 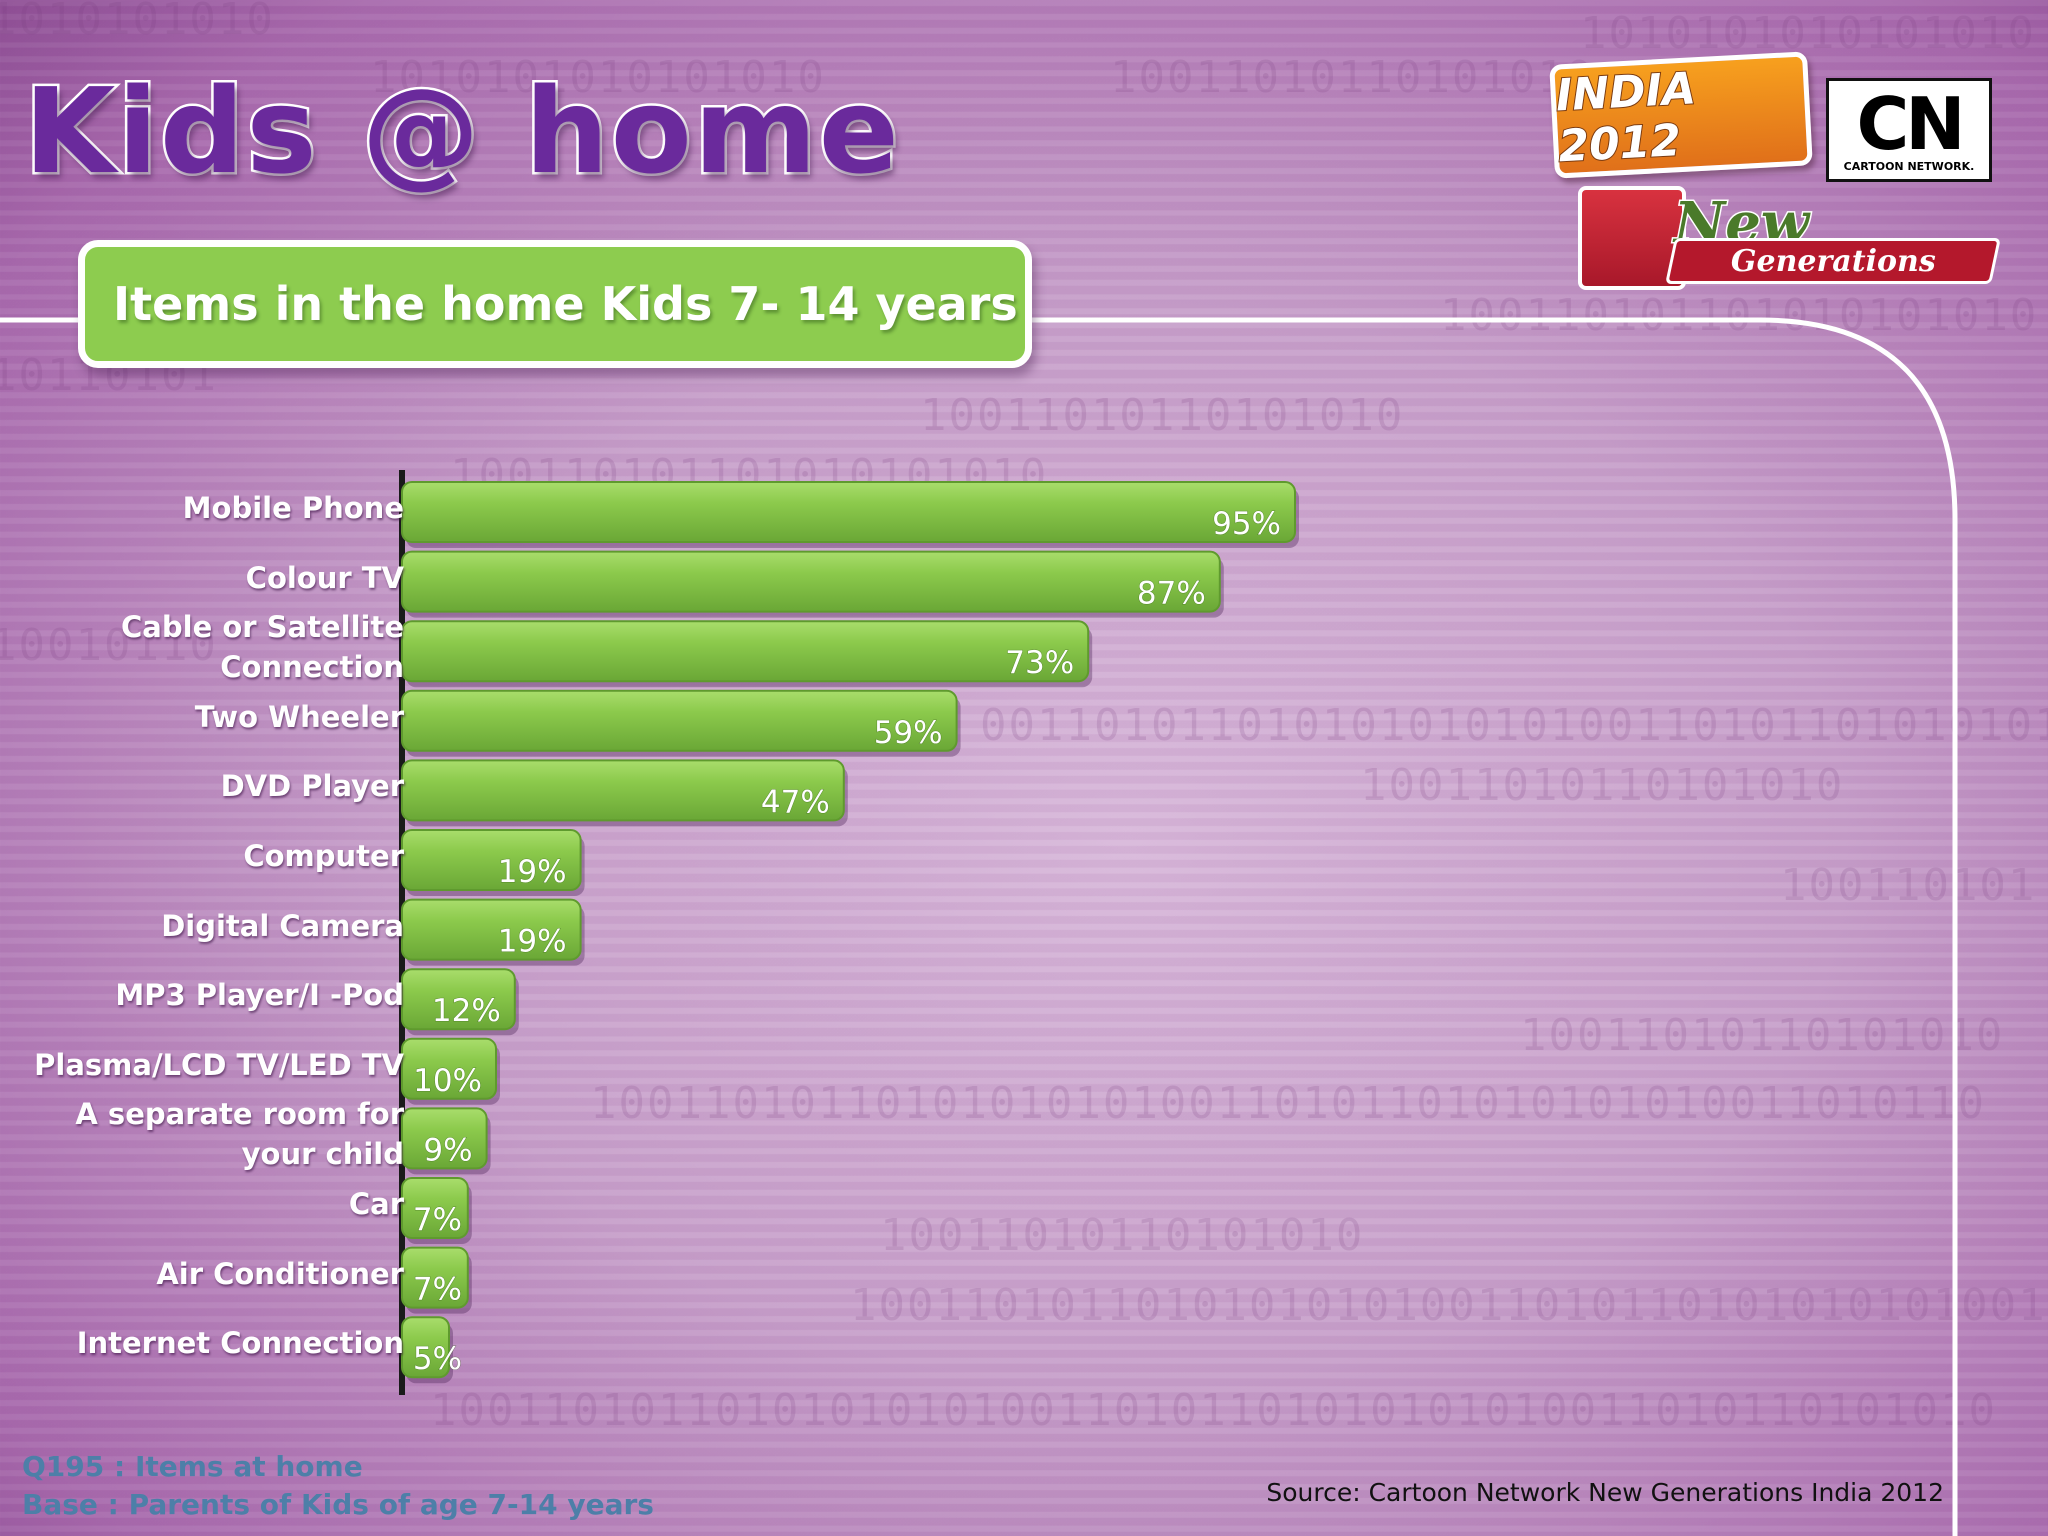 I want to click on category-label: Car, so click(x=376, y=1204).